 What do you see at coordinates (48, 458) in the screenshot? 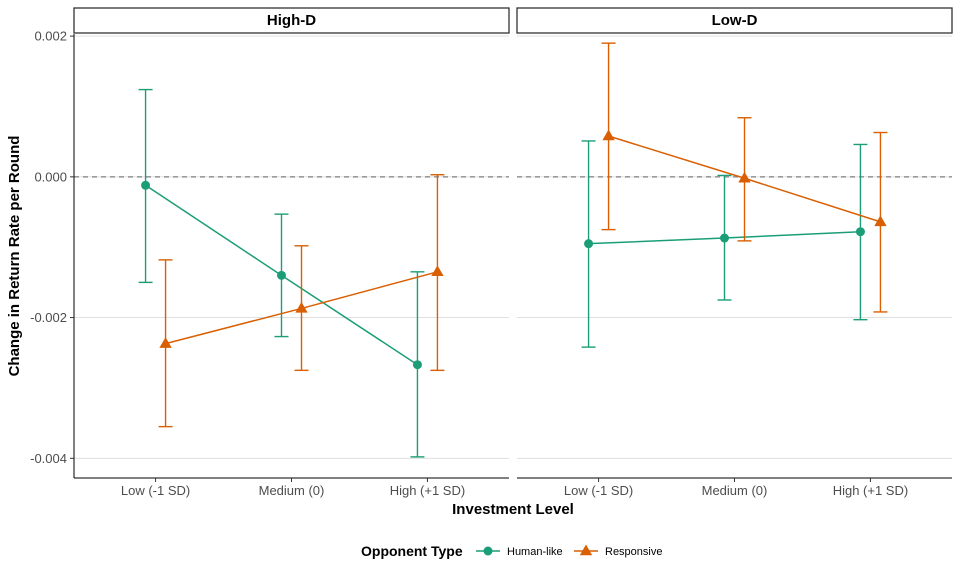
I see `y-tick-label: -0.004` at bounding box center [48, 458].